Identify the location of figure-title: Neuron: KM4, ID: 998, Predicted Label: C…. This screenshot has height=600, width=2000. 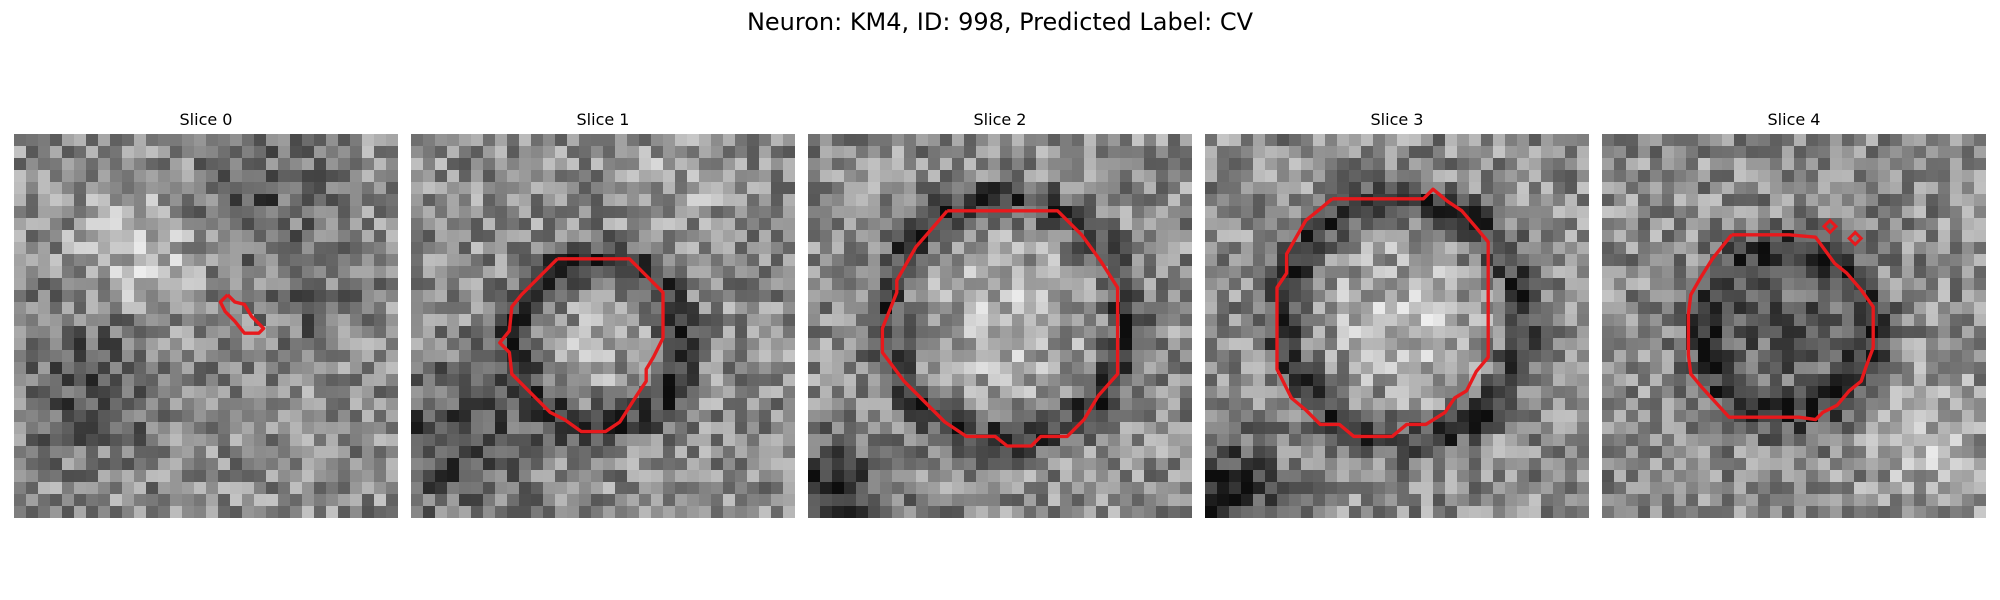
(1000, 22).